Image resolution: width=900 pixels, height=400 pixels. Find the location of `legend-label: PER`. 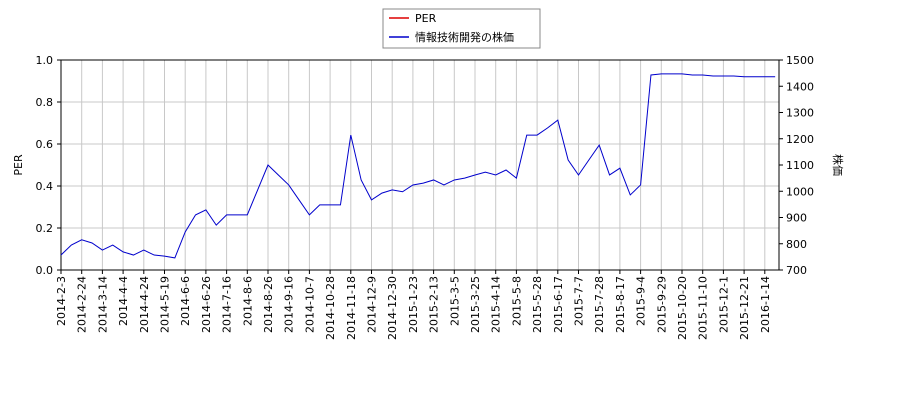

legend-label: PER is located at coordinates (426, 18).